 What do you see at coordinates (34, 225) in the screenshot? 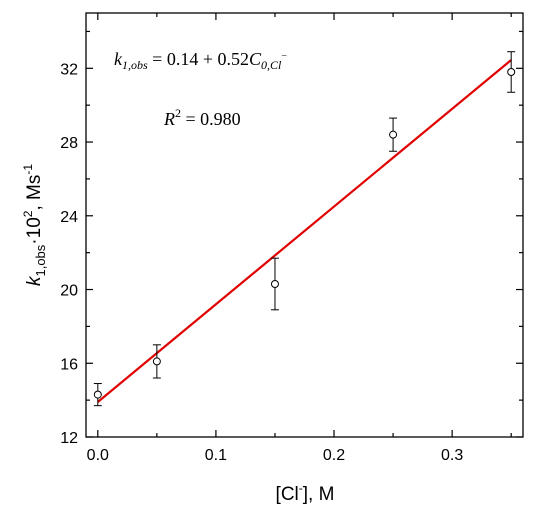
I see `y-axis-label: k1,obs·102, Ms-1` at bounding box center [34, 225].